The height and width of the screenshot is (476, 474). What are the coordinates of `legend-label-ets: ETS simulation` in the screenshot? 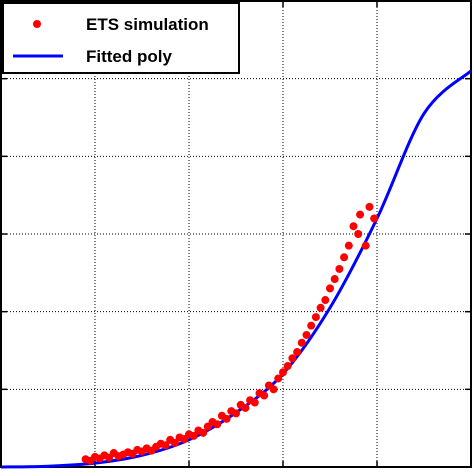 It's located at (147, 24).